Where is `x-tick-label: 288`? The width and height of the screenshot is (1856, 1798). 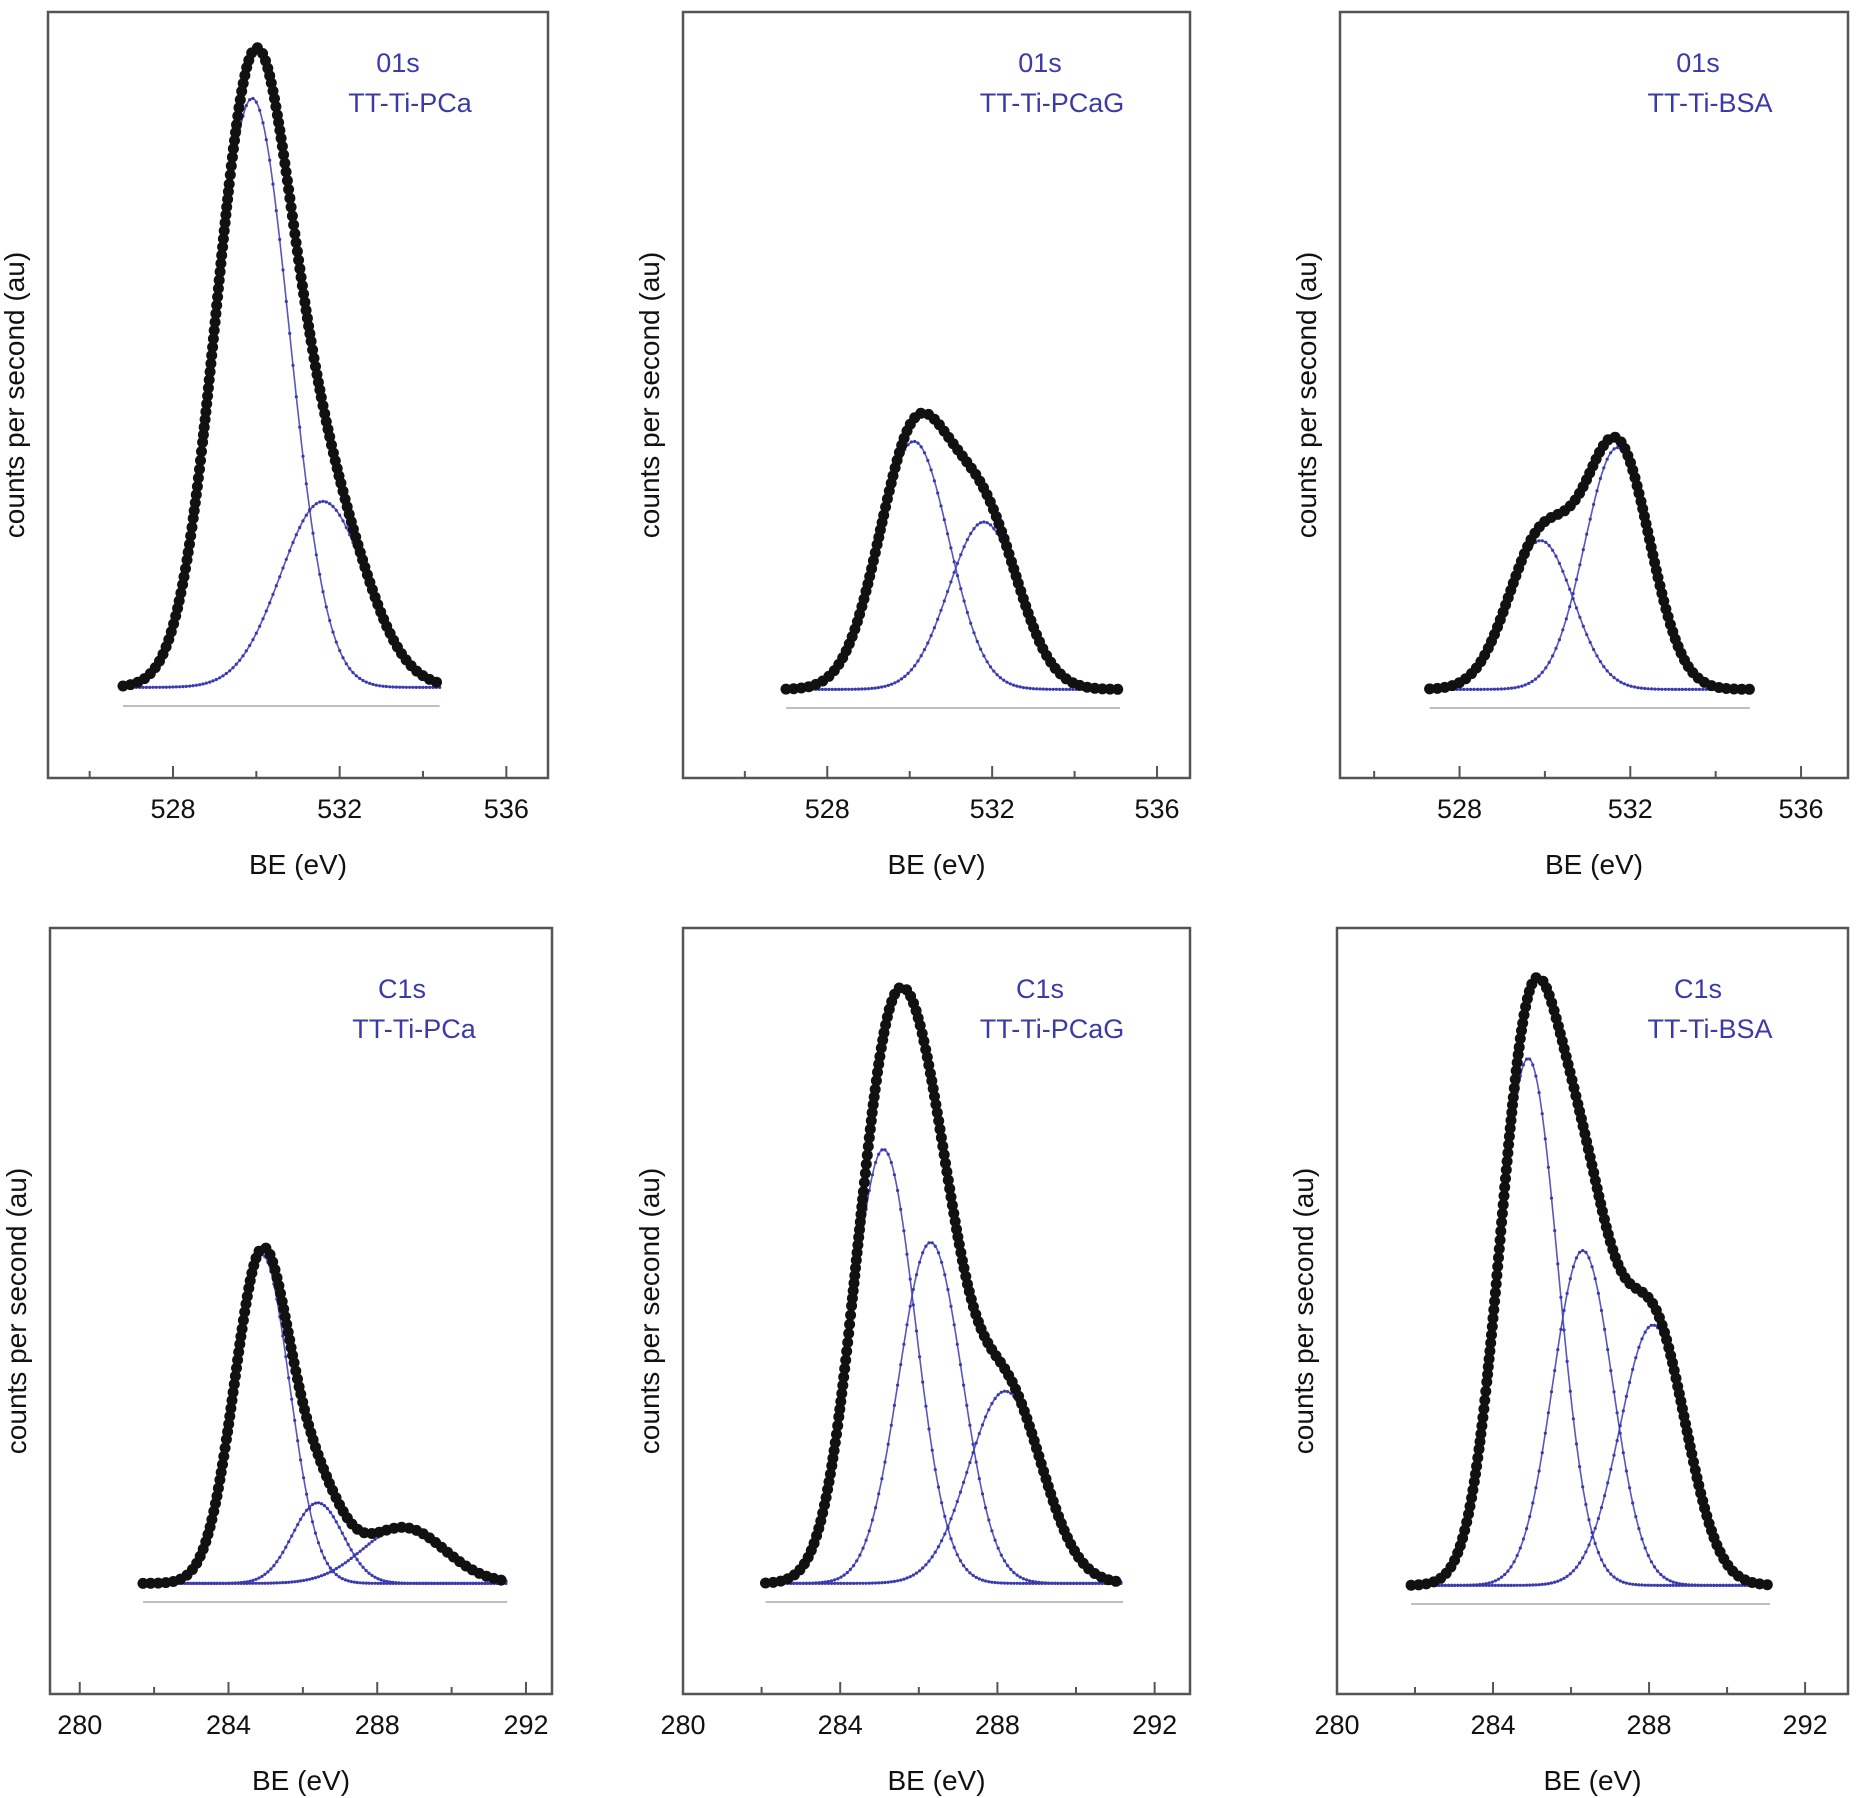 x-tick-label: 288 is located at coordinates (377, 1725).